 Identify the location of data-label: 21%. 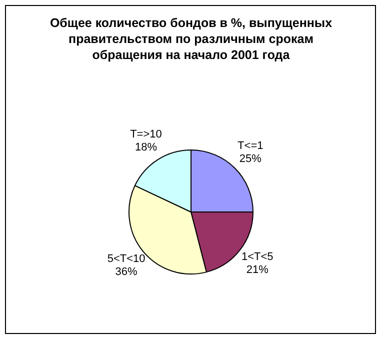
(257, 270).